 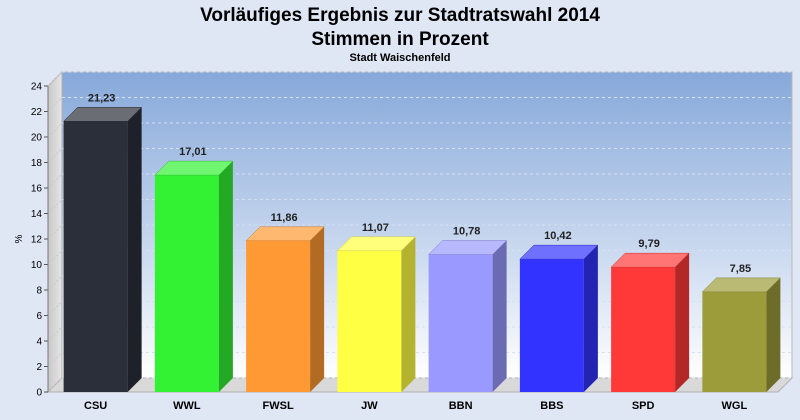 I want to click on y-tick-label: 6, so click(x=39, y=316).